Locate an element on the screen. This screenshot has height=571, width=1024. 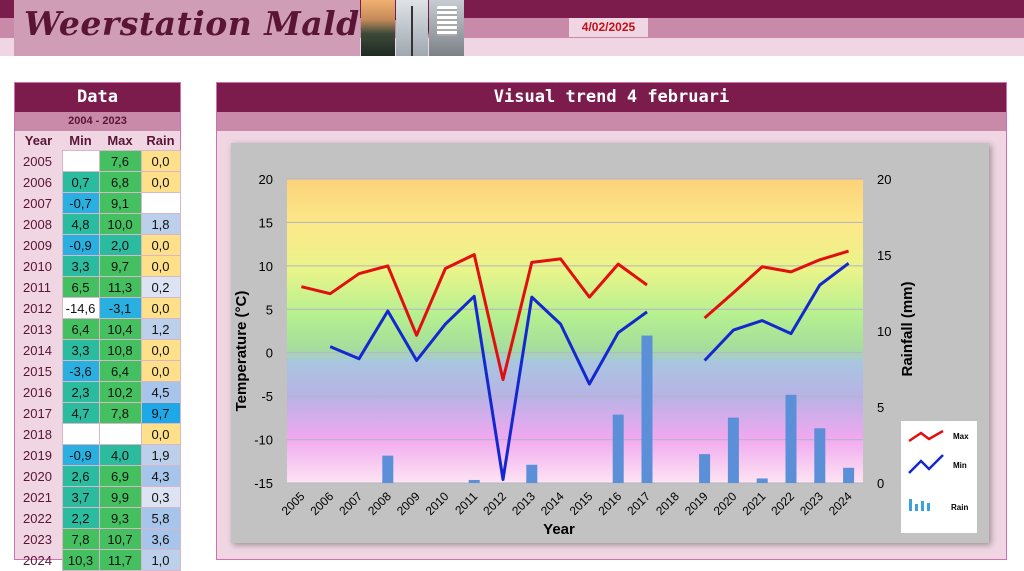
min-cell: 2,6 is located at coordinates (80, 476).